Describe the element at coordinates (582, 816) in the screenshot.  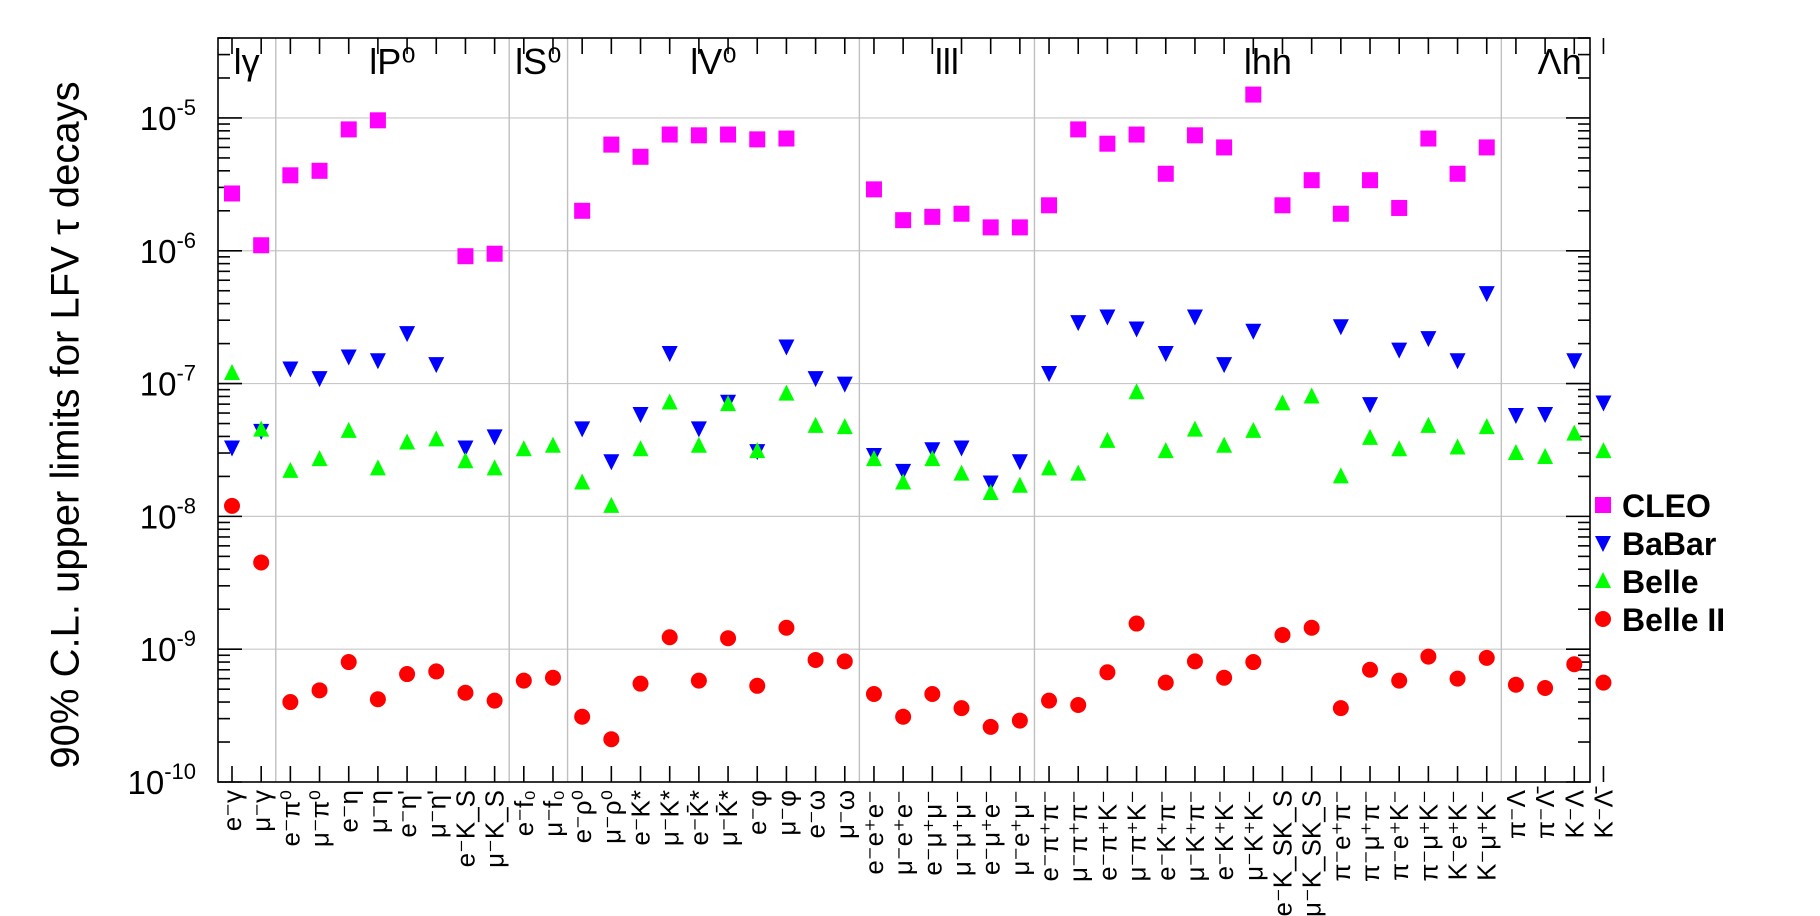
I see `x-tick-label: e⁻ρ⁰` at that location.